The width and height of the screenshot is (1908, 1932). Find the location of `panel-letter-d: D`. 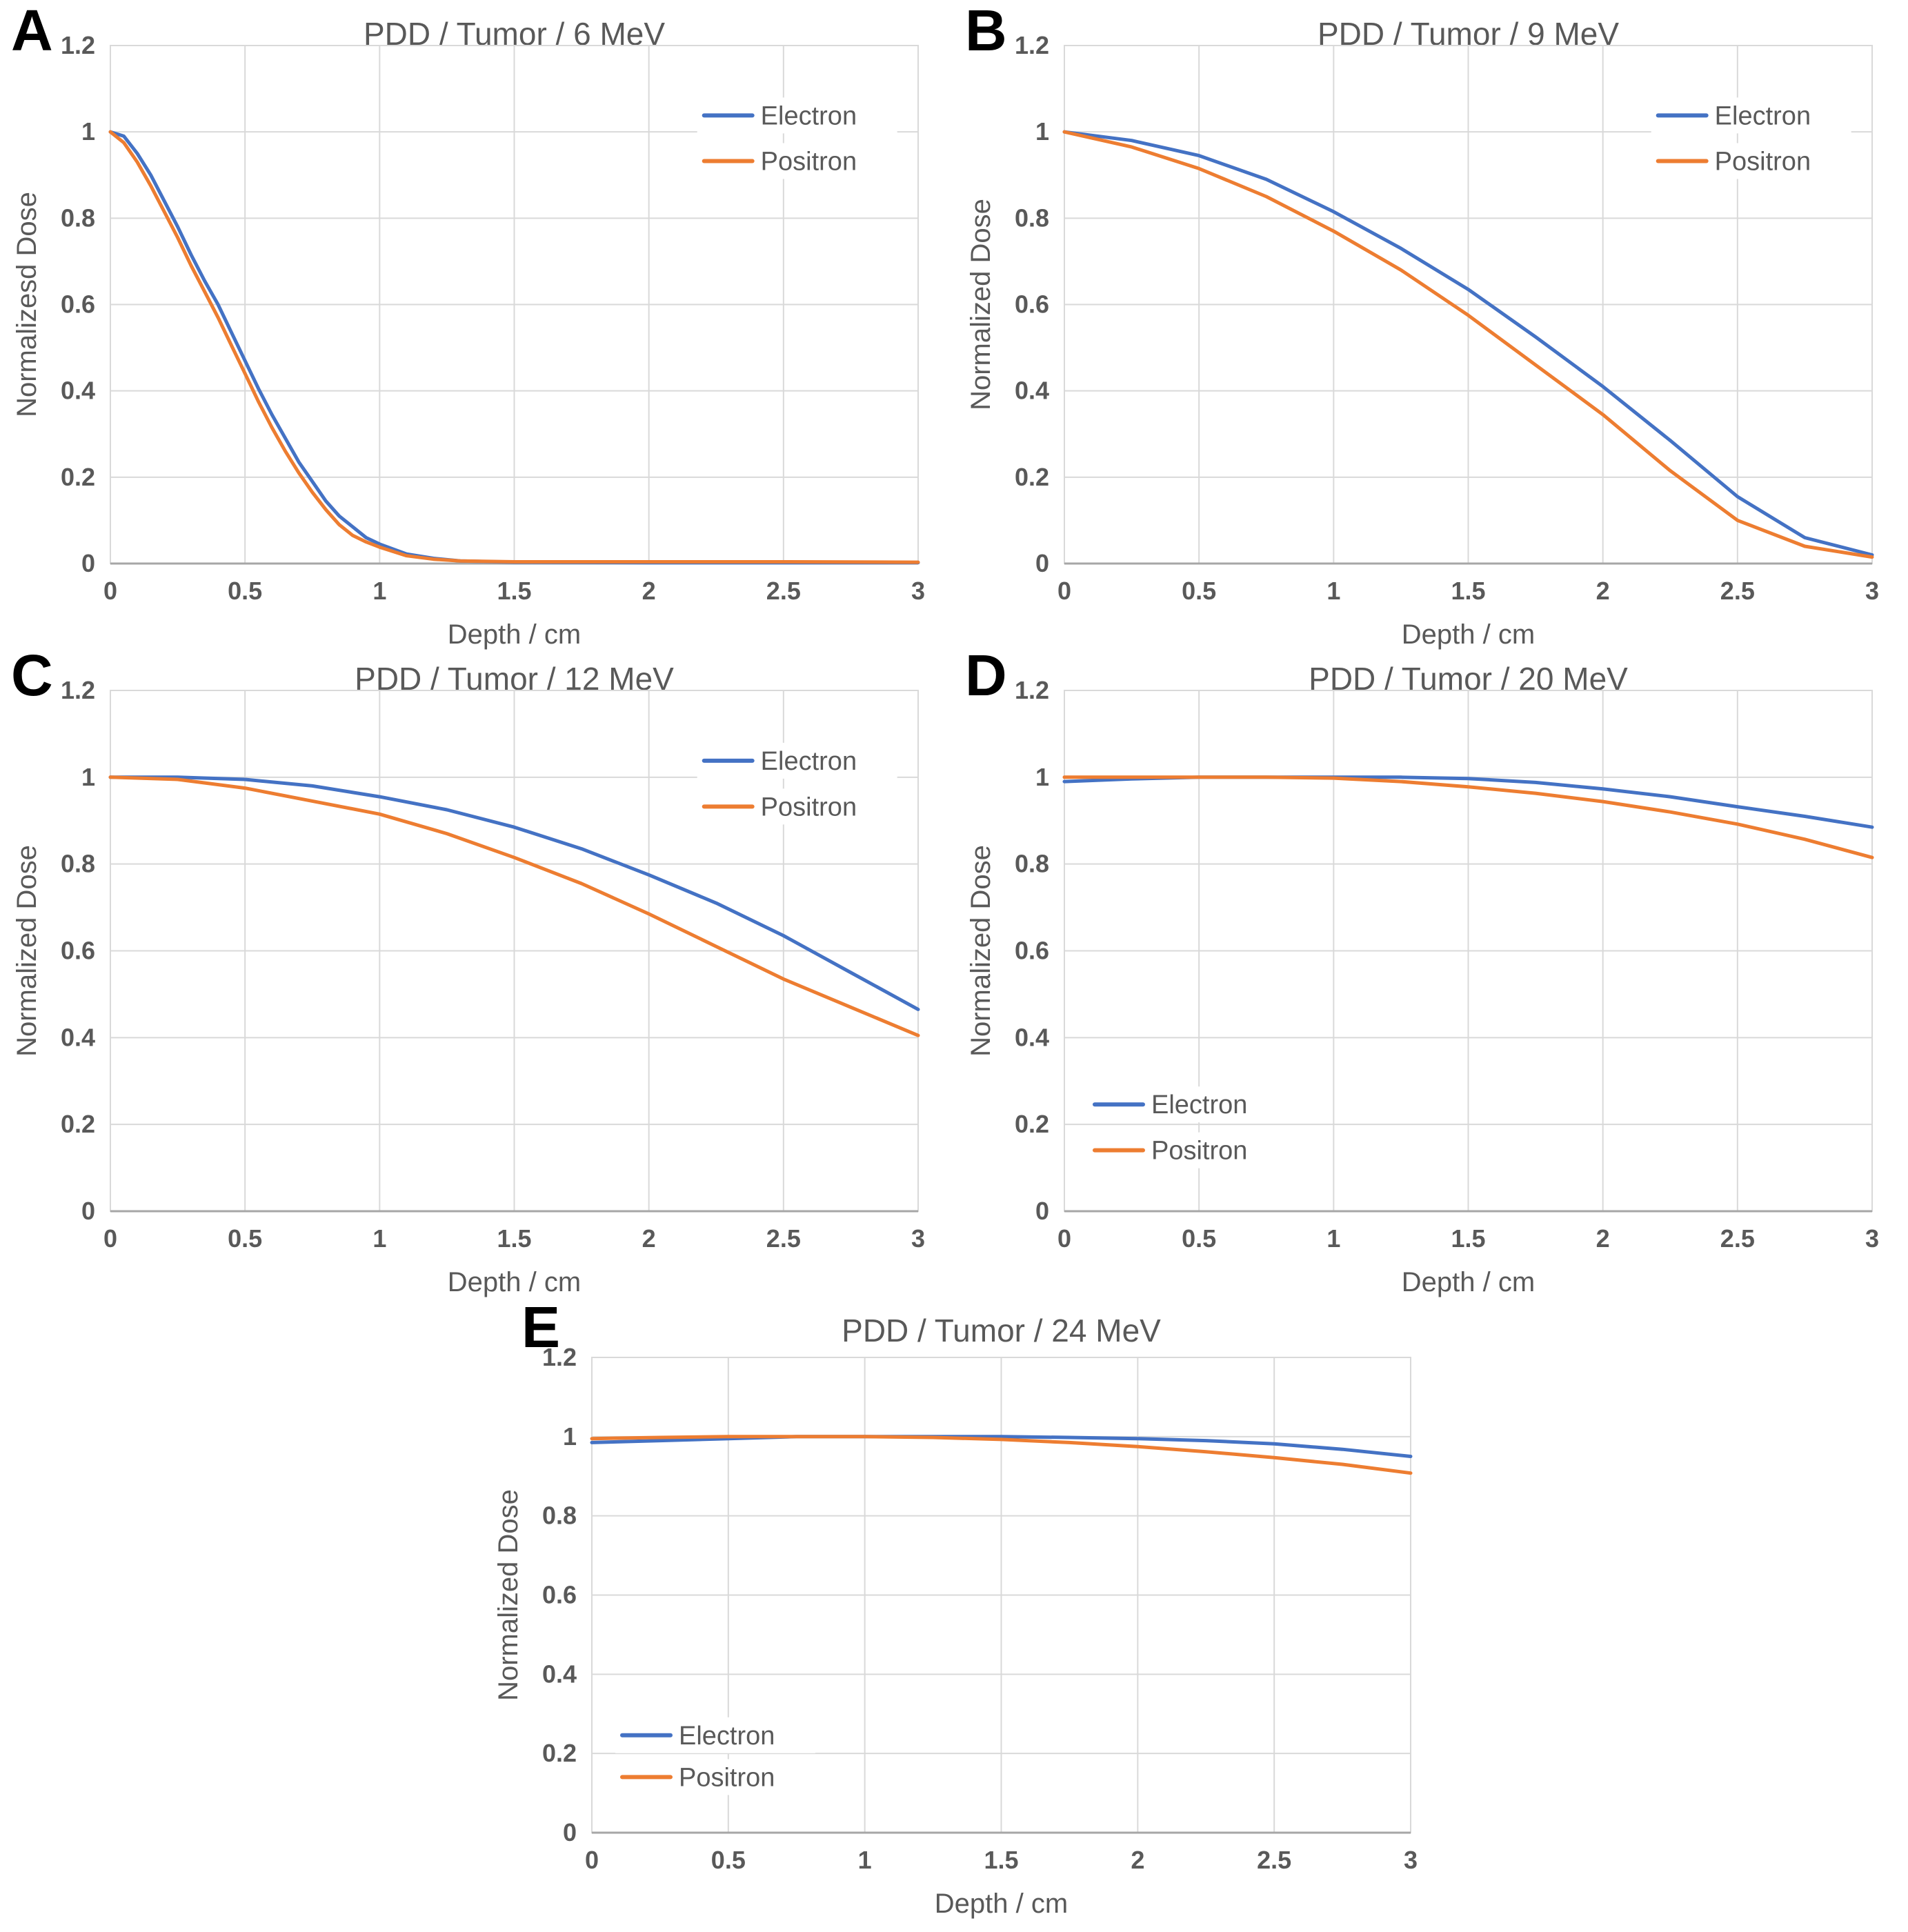

panel-letter-d: D is located at coordinates (986, 675).